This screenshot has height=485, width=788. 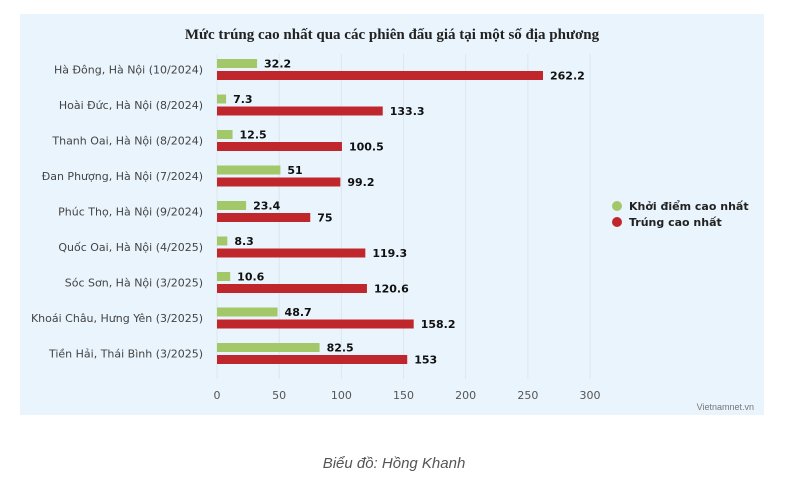 I want to click on legend-item-trung: Trúng cao nhất, so click(x=667, y=222).